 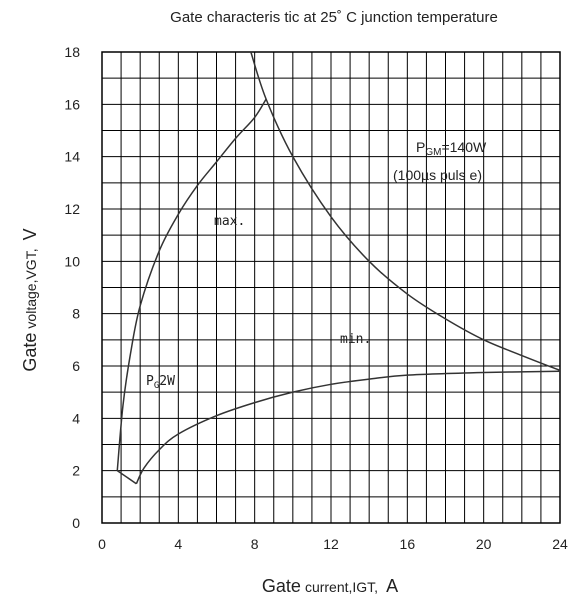 I want to click on y-tick-label: 6, so click(x=76, y=366).